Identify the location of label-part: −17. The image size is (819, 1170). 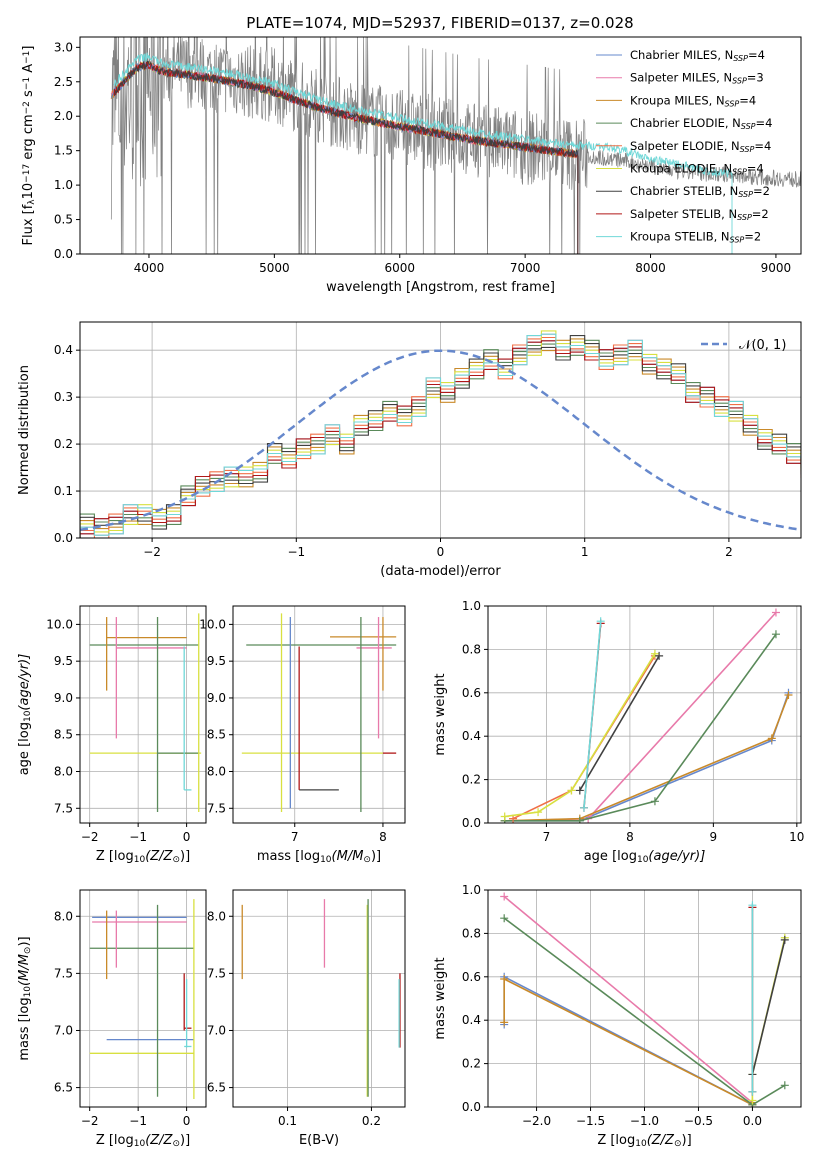
(27, 173).